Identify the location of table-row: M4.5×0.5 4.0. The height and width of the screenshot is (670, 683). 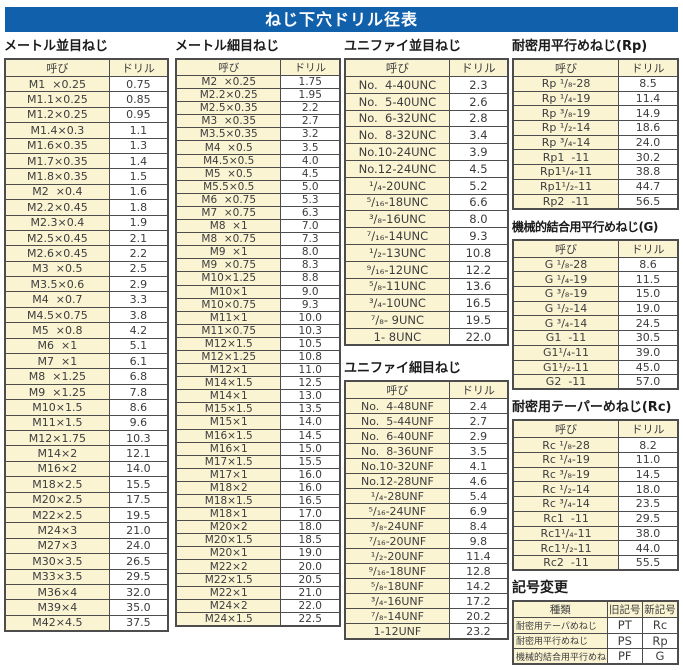
(258, 160).